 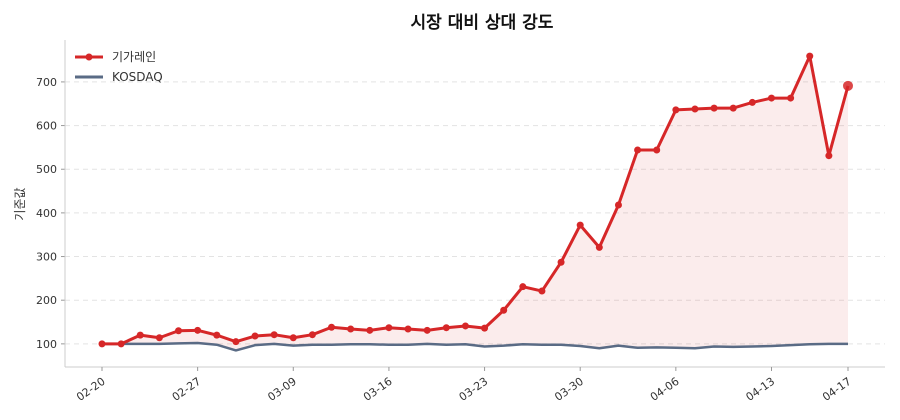 What do you see at coordinates (89, 57) in the screenshot?
I see `legend-marker-stock` at bounding box center [89, 57].